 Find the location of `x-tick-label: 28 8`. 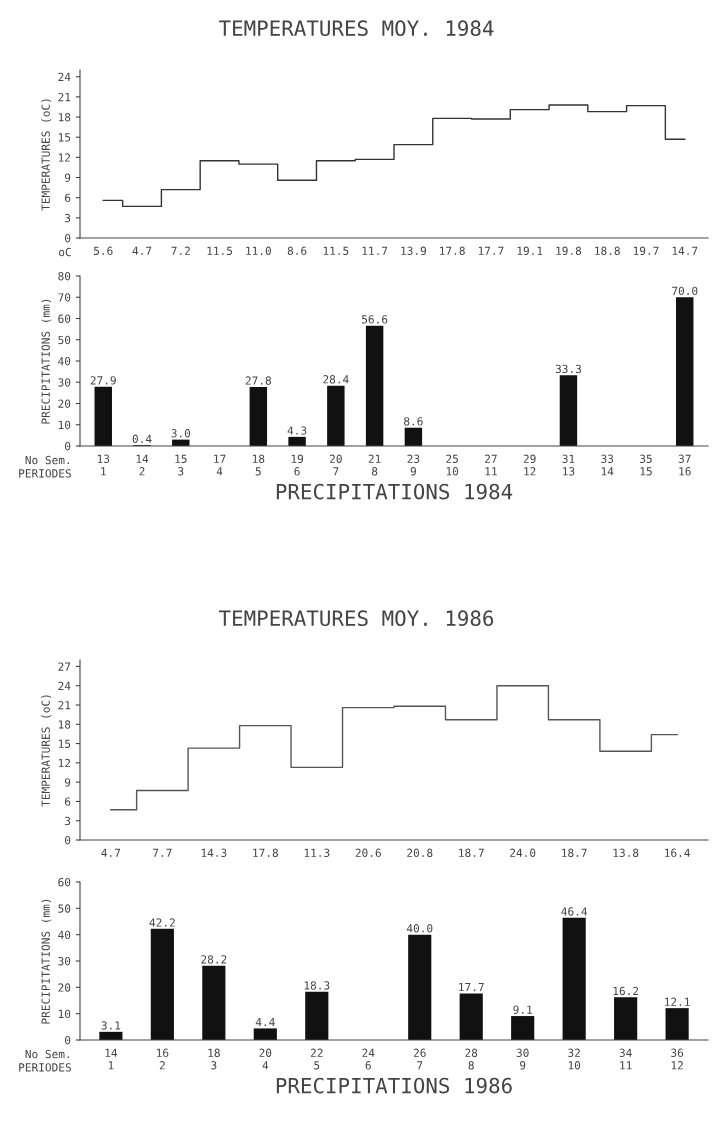

x-tick-label: 28 8 is located at coordinates (471, 1059).